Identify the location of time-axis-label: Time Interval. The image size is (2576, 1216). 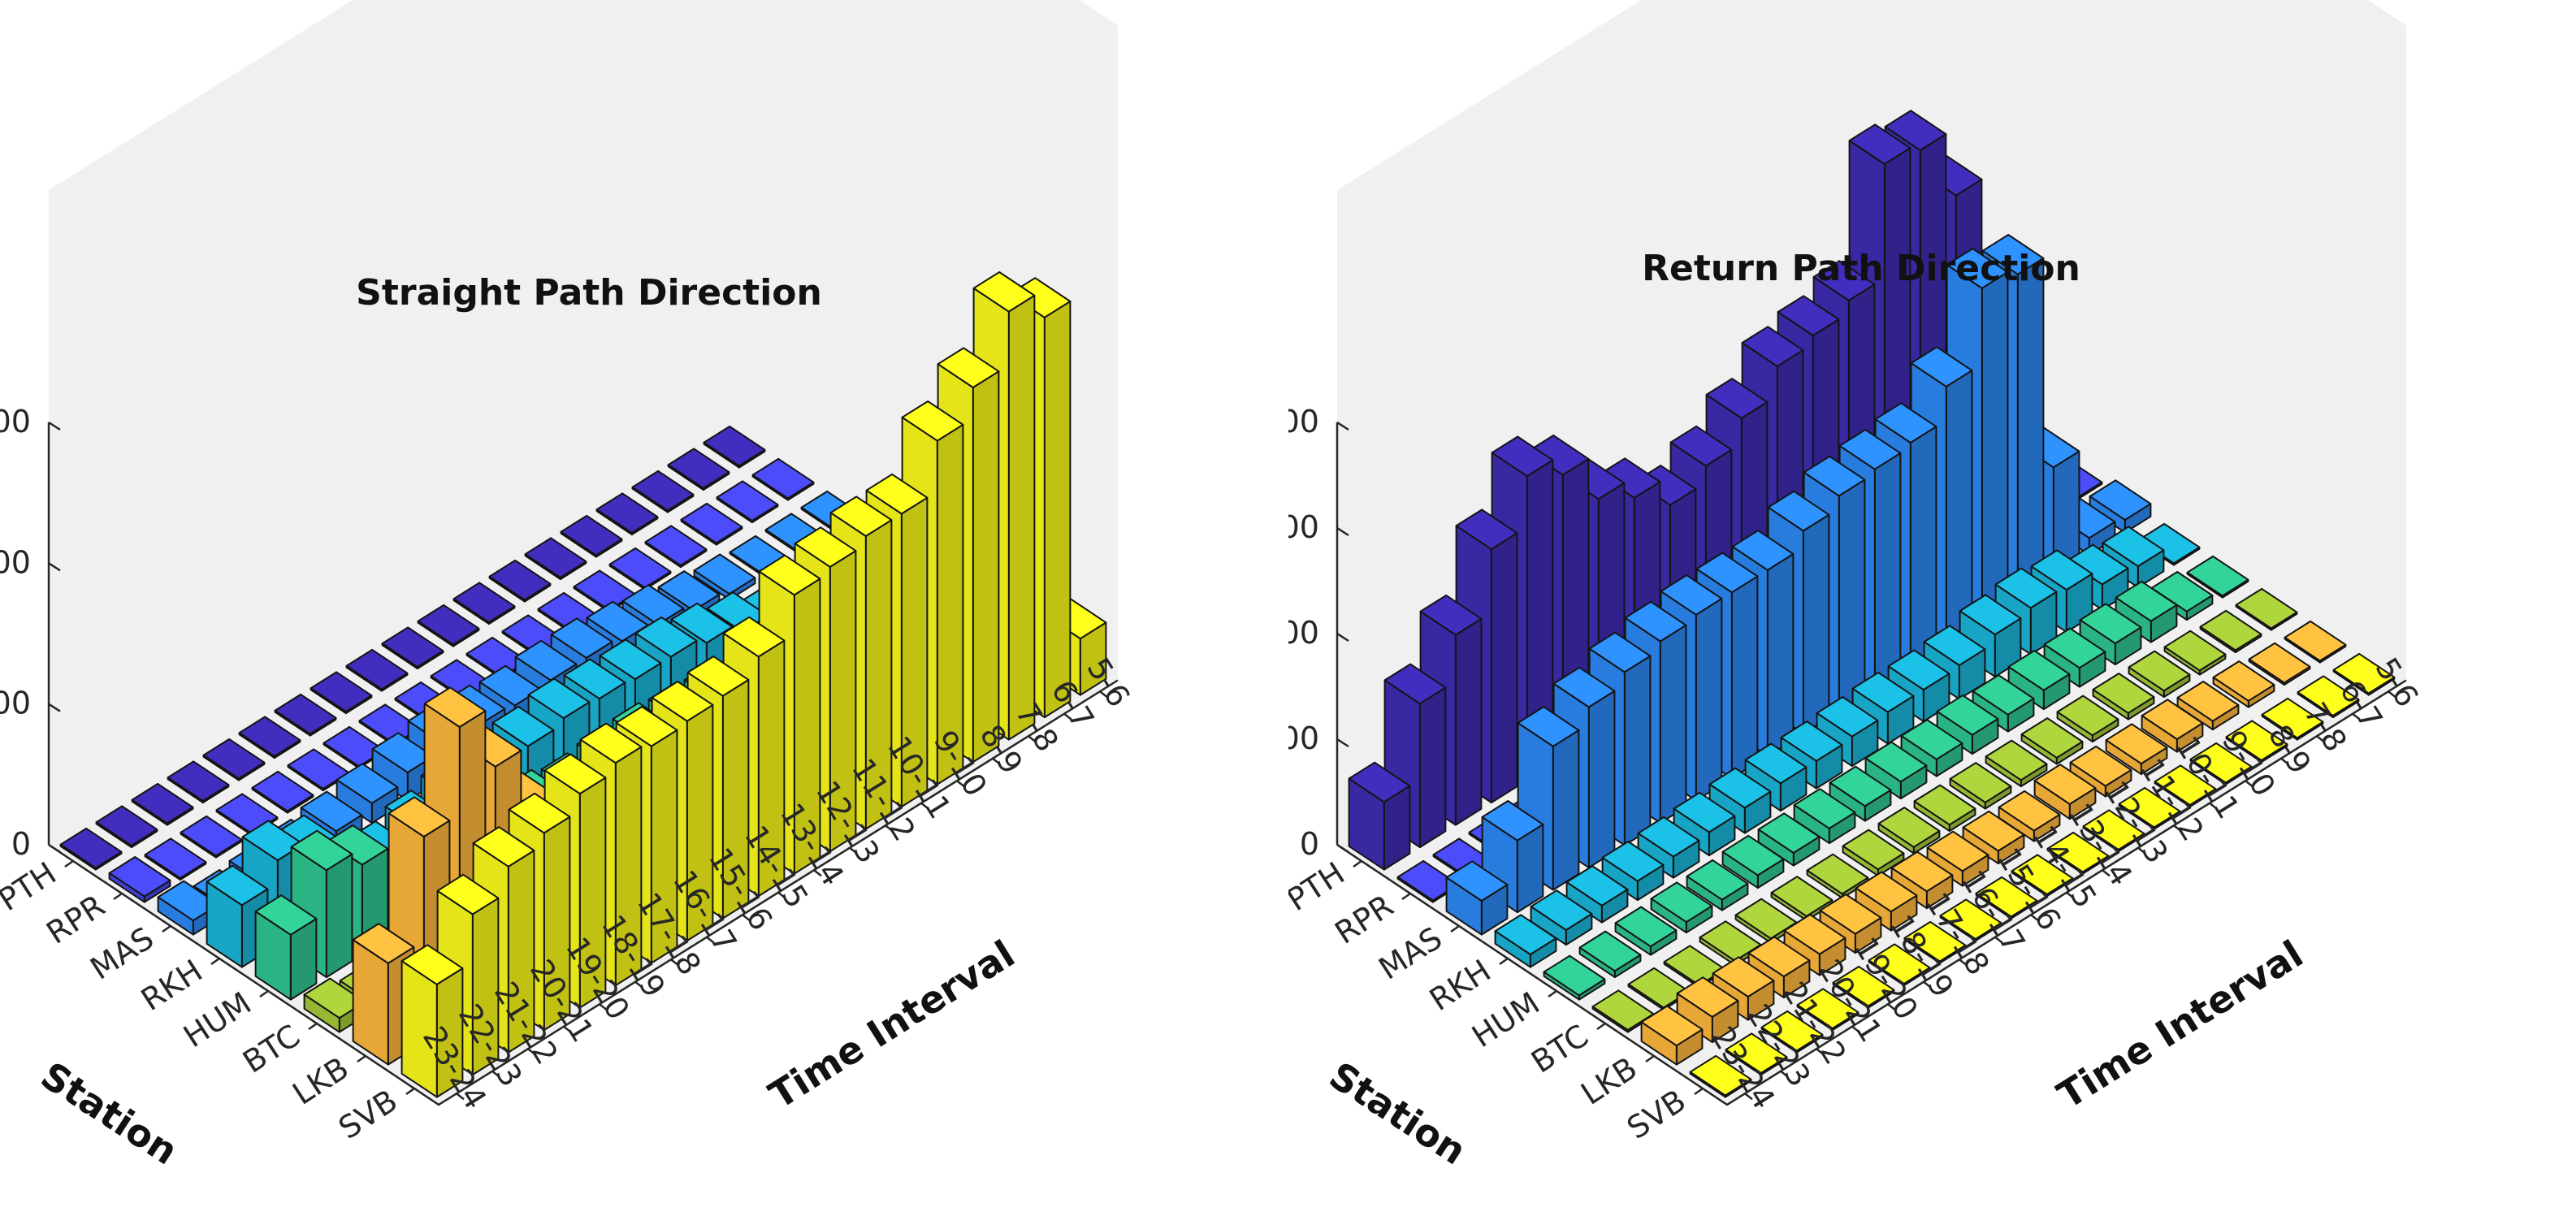
(2180, 1025).